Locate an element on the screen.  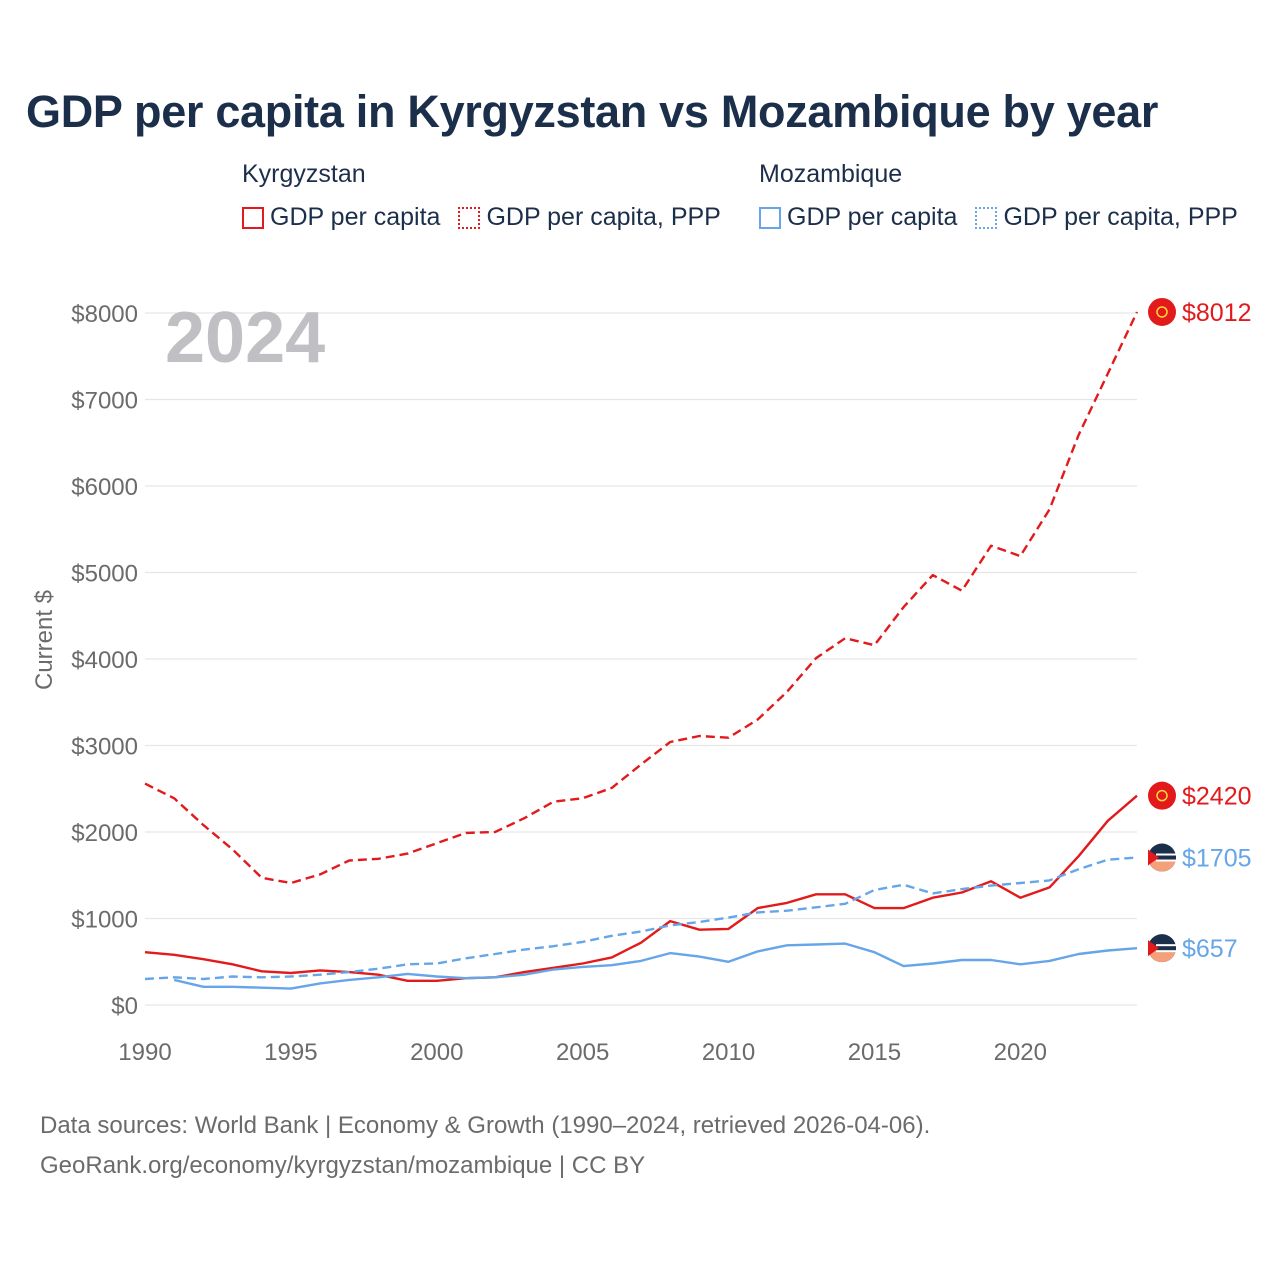
x-tick-label: 2005 is located at coordinates (582, 1052).